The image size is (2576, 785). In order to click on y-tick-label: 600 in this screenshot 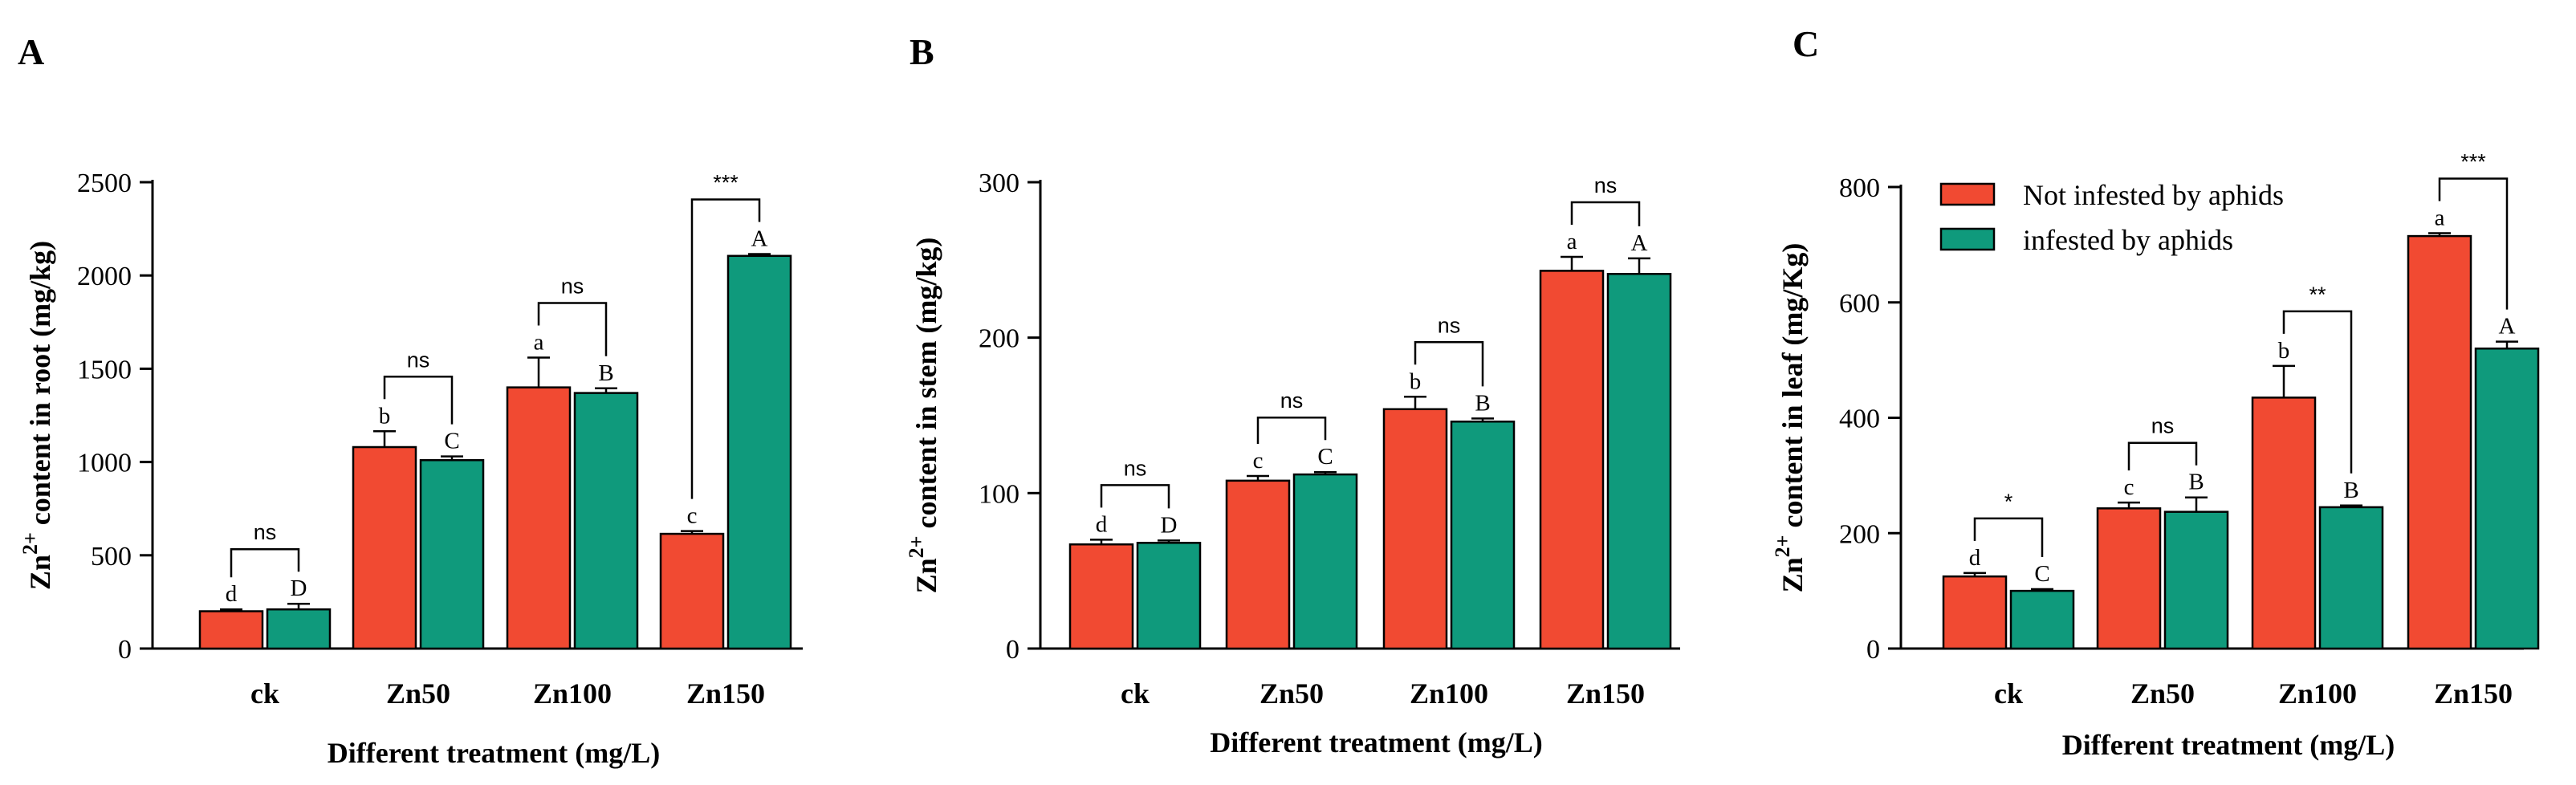, I will do `click(1859, 304)`.